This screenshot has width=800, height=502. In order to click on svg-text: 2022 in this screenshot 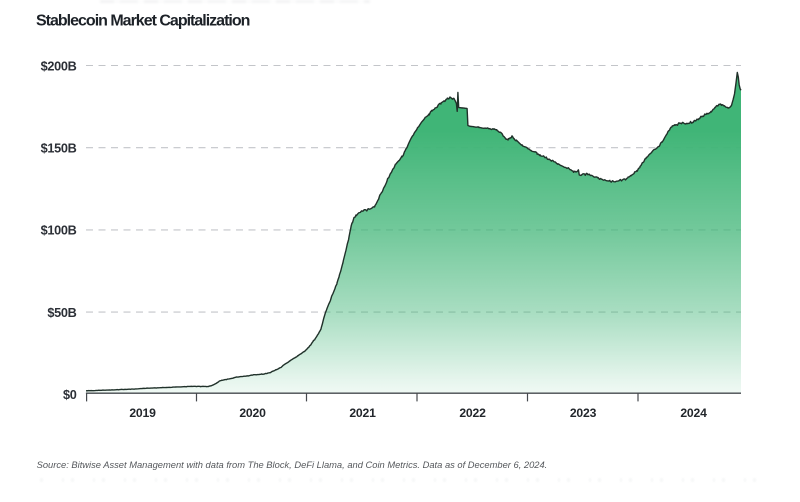, I will do `click(472, 413)`.